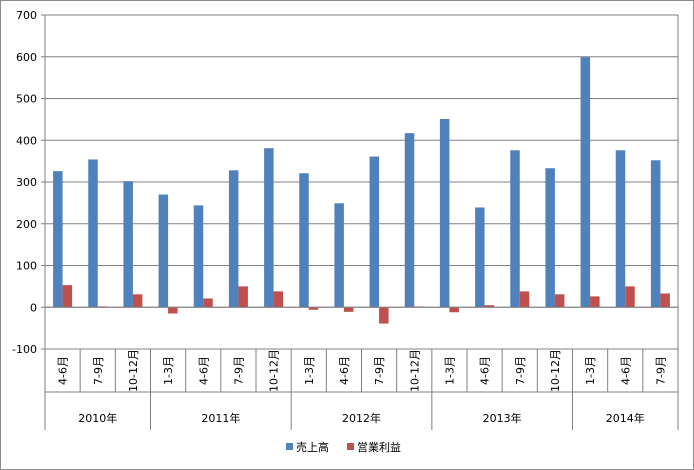 This screenshot has width=694, height=470. Describe the element at coordinates (220, 418) in the screenshot. I see `x-group-label: 2011年` at that location.